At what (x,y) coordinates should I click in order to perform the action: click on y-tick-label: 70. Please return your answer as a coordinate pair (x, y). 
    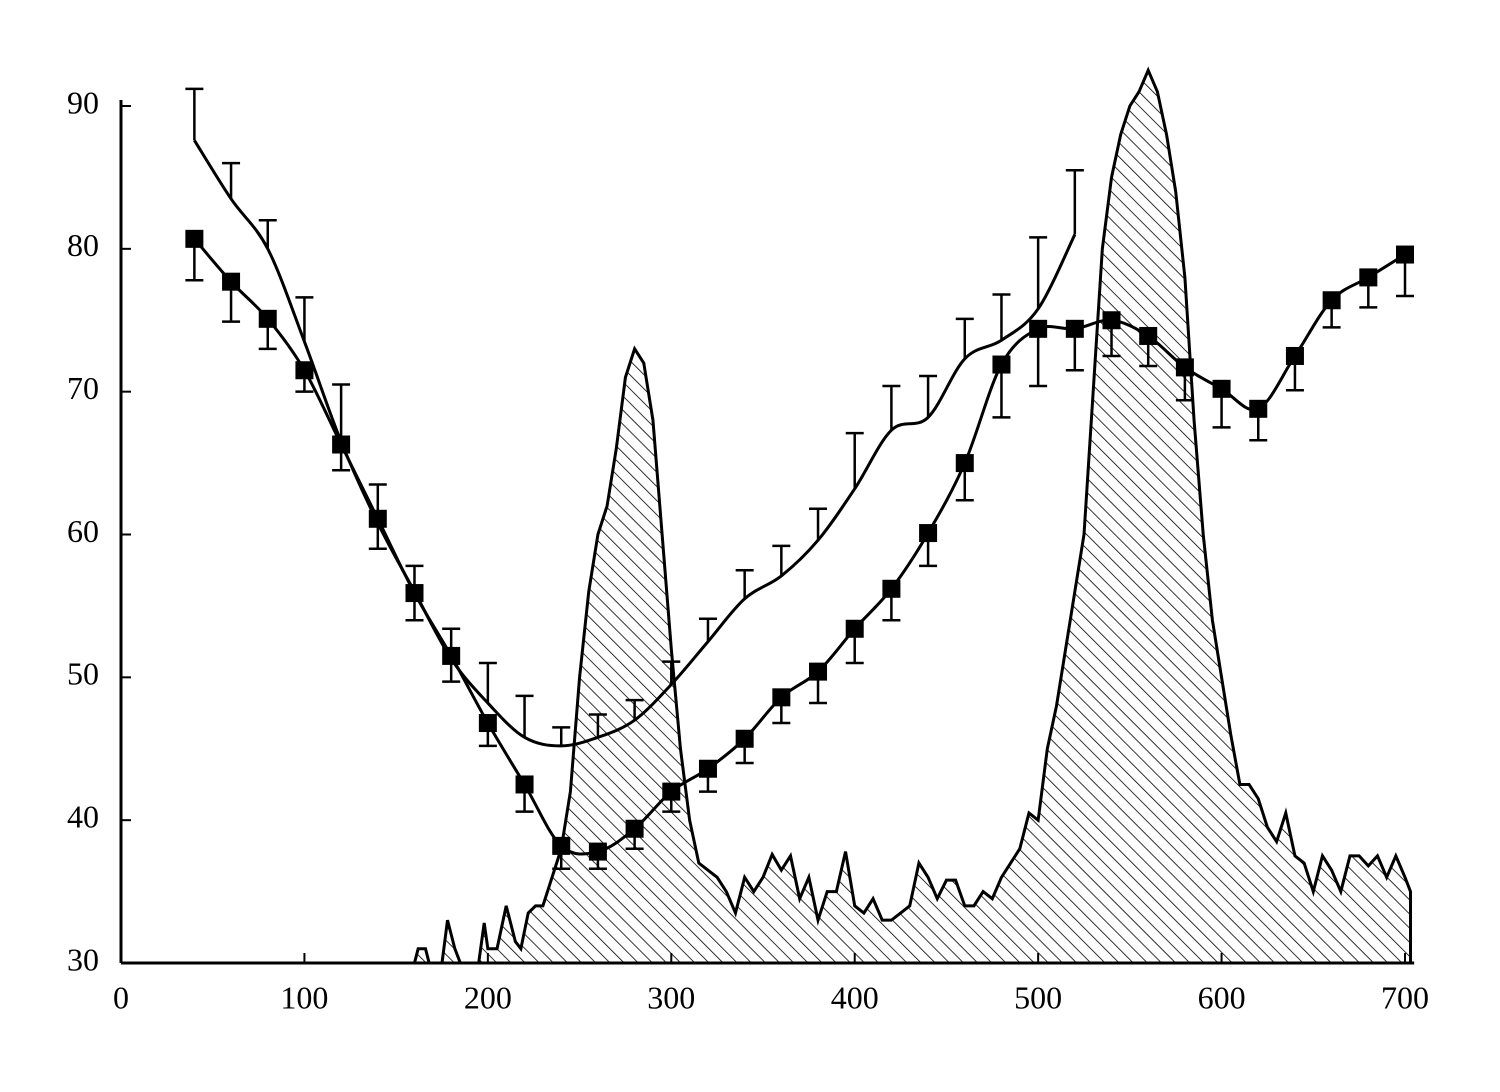
    Looking at the image, I should click on (83, 388).